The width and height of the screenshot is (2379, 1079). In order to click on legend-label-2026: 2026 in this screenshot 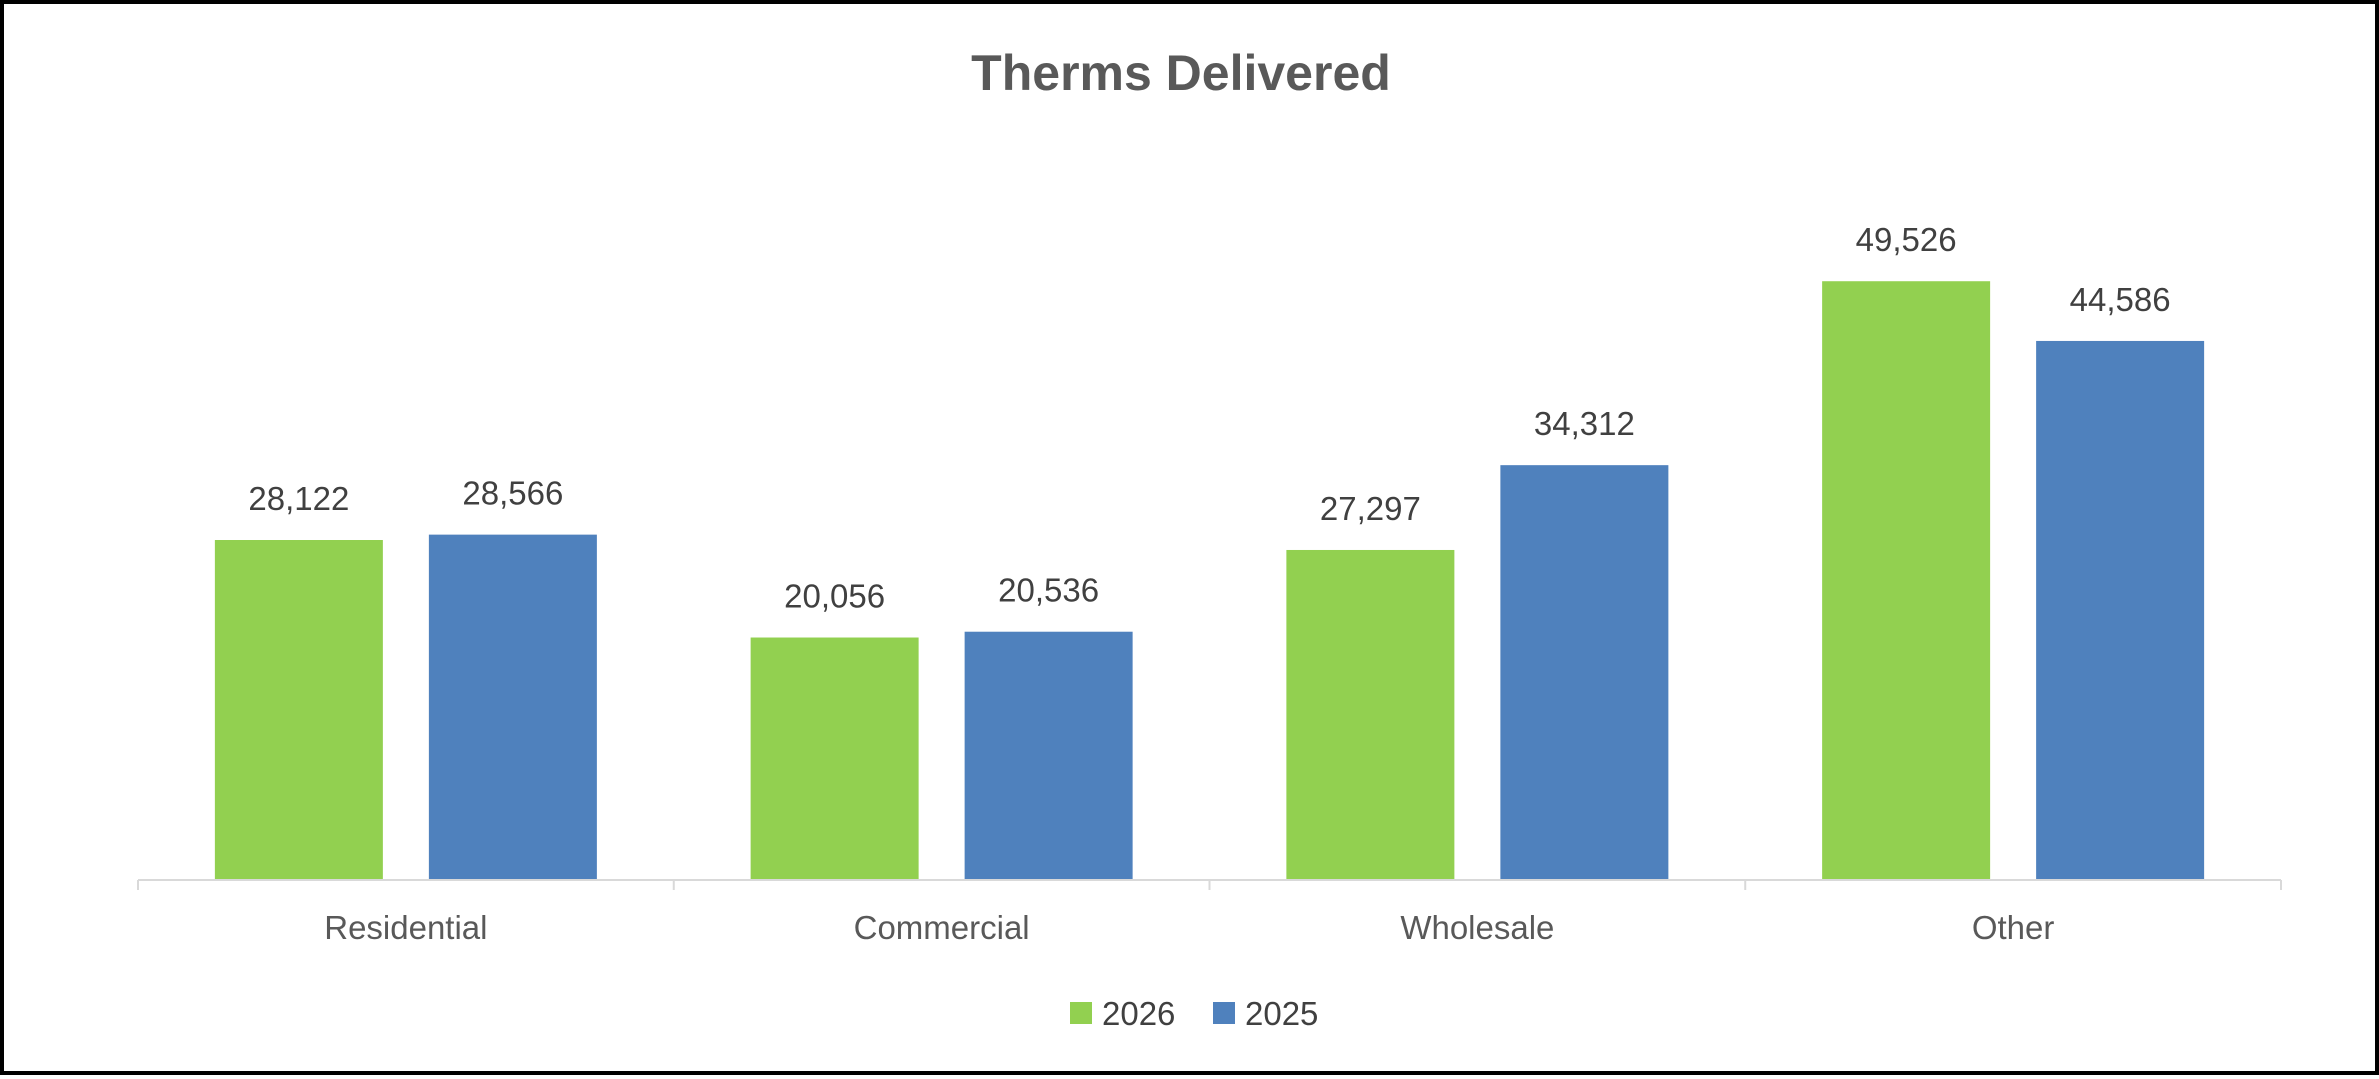, I will do `click(1138, 1013)`.